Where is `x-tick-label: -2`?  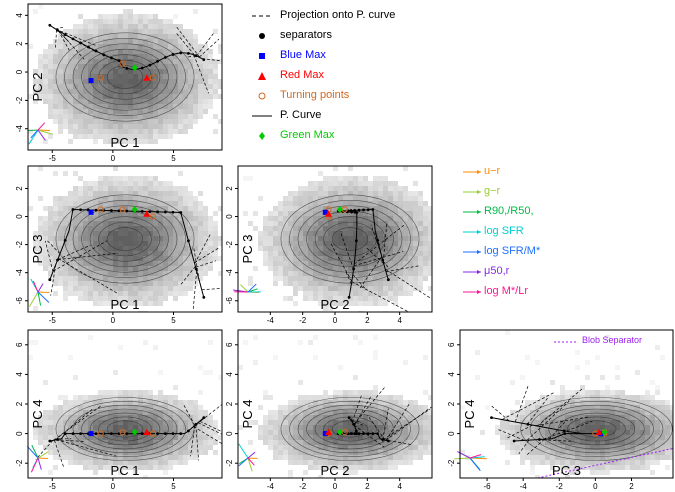 x-tick-label: -2 is located at coordinates (560, 486).